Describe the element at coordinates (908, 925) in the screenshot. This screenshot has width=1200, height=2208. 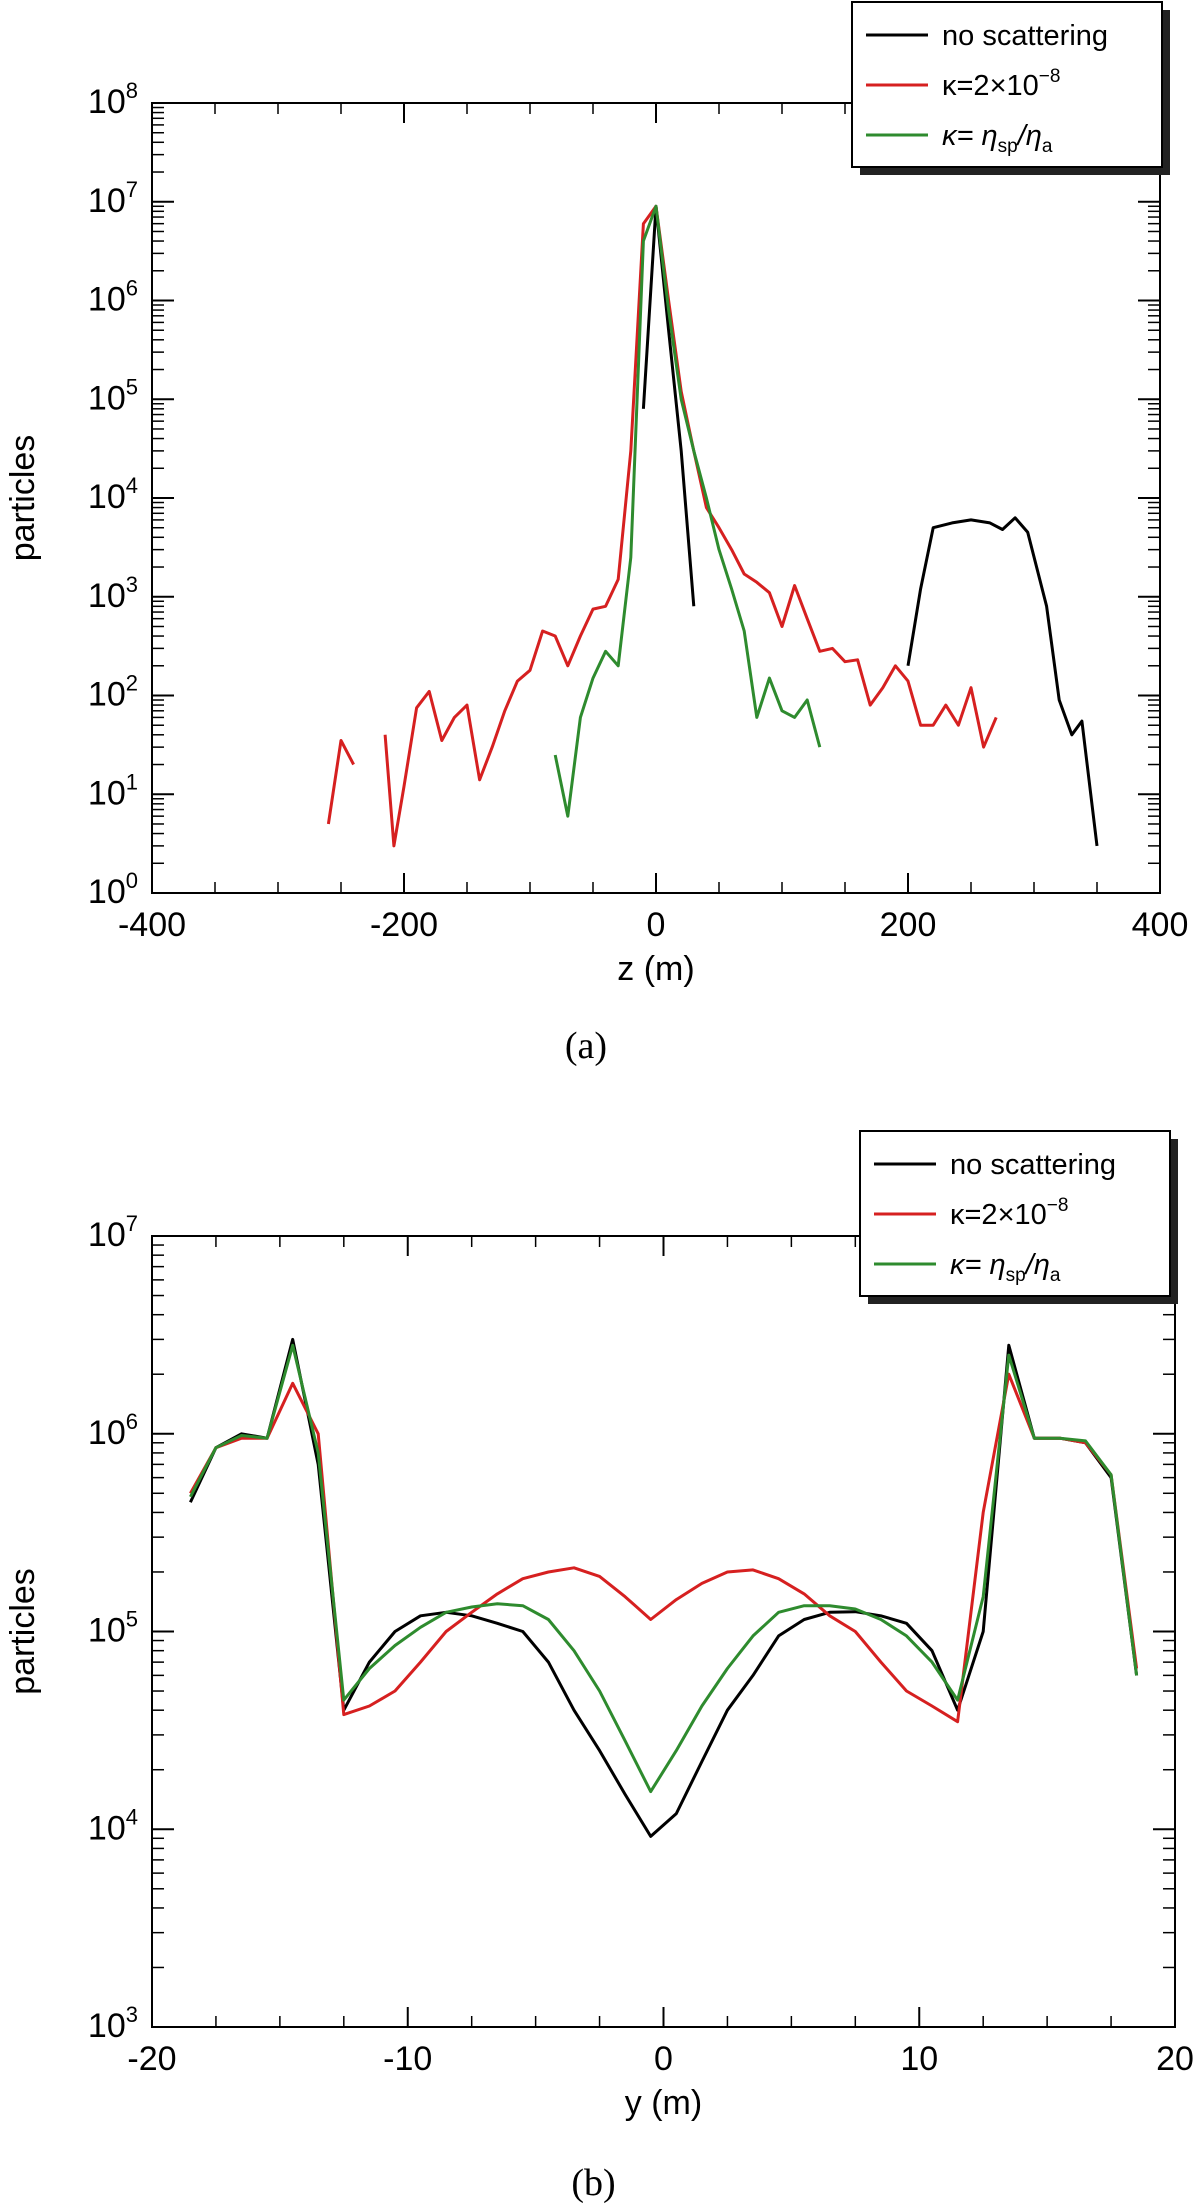
I see `x-tick-label: 200` at that location.